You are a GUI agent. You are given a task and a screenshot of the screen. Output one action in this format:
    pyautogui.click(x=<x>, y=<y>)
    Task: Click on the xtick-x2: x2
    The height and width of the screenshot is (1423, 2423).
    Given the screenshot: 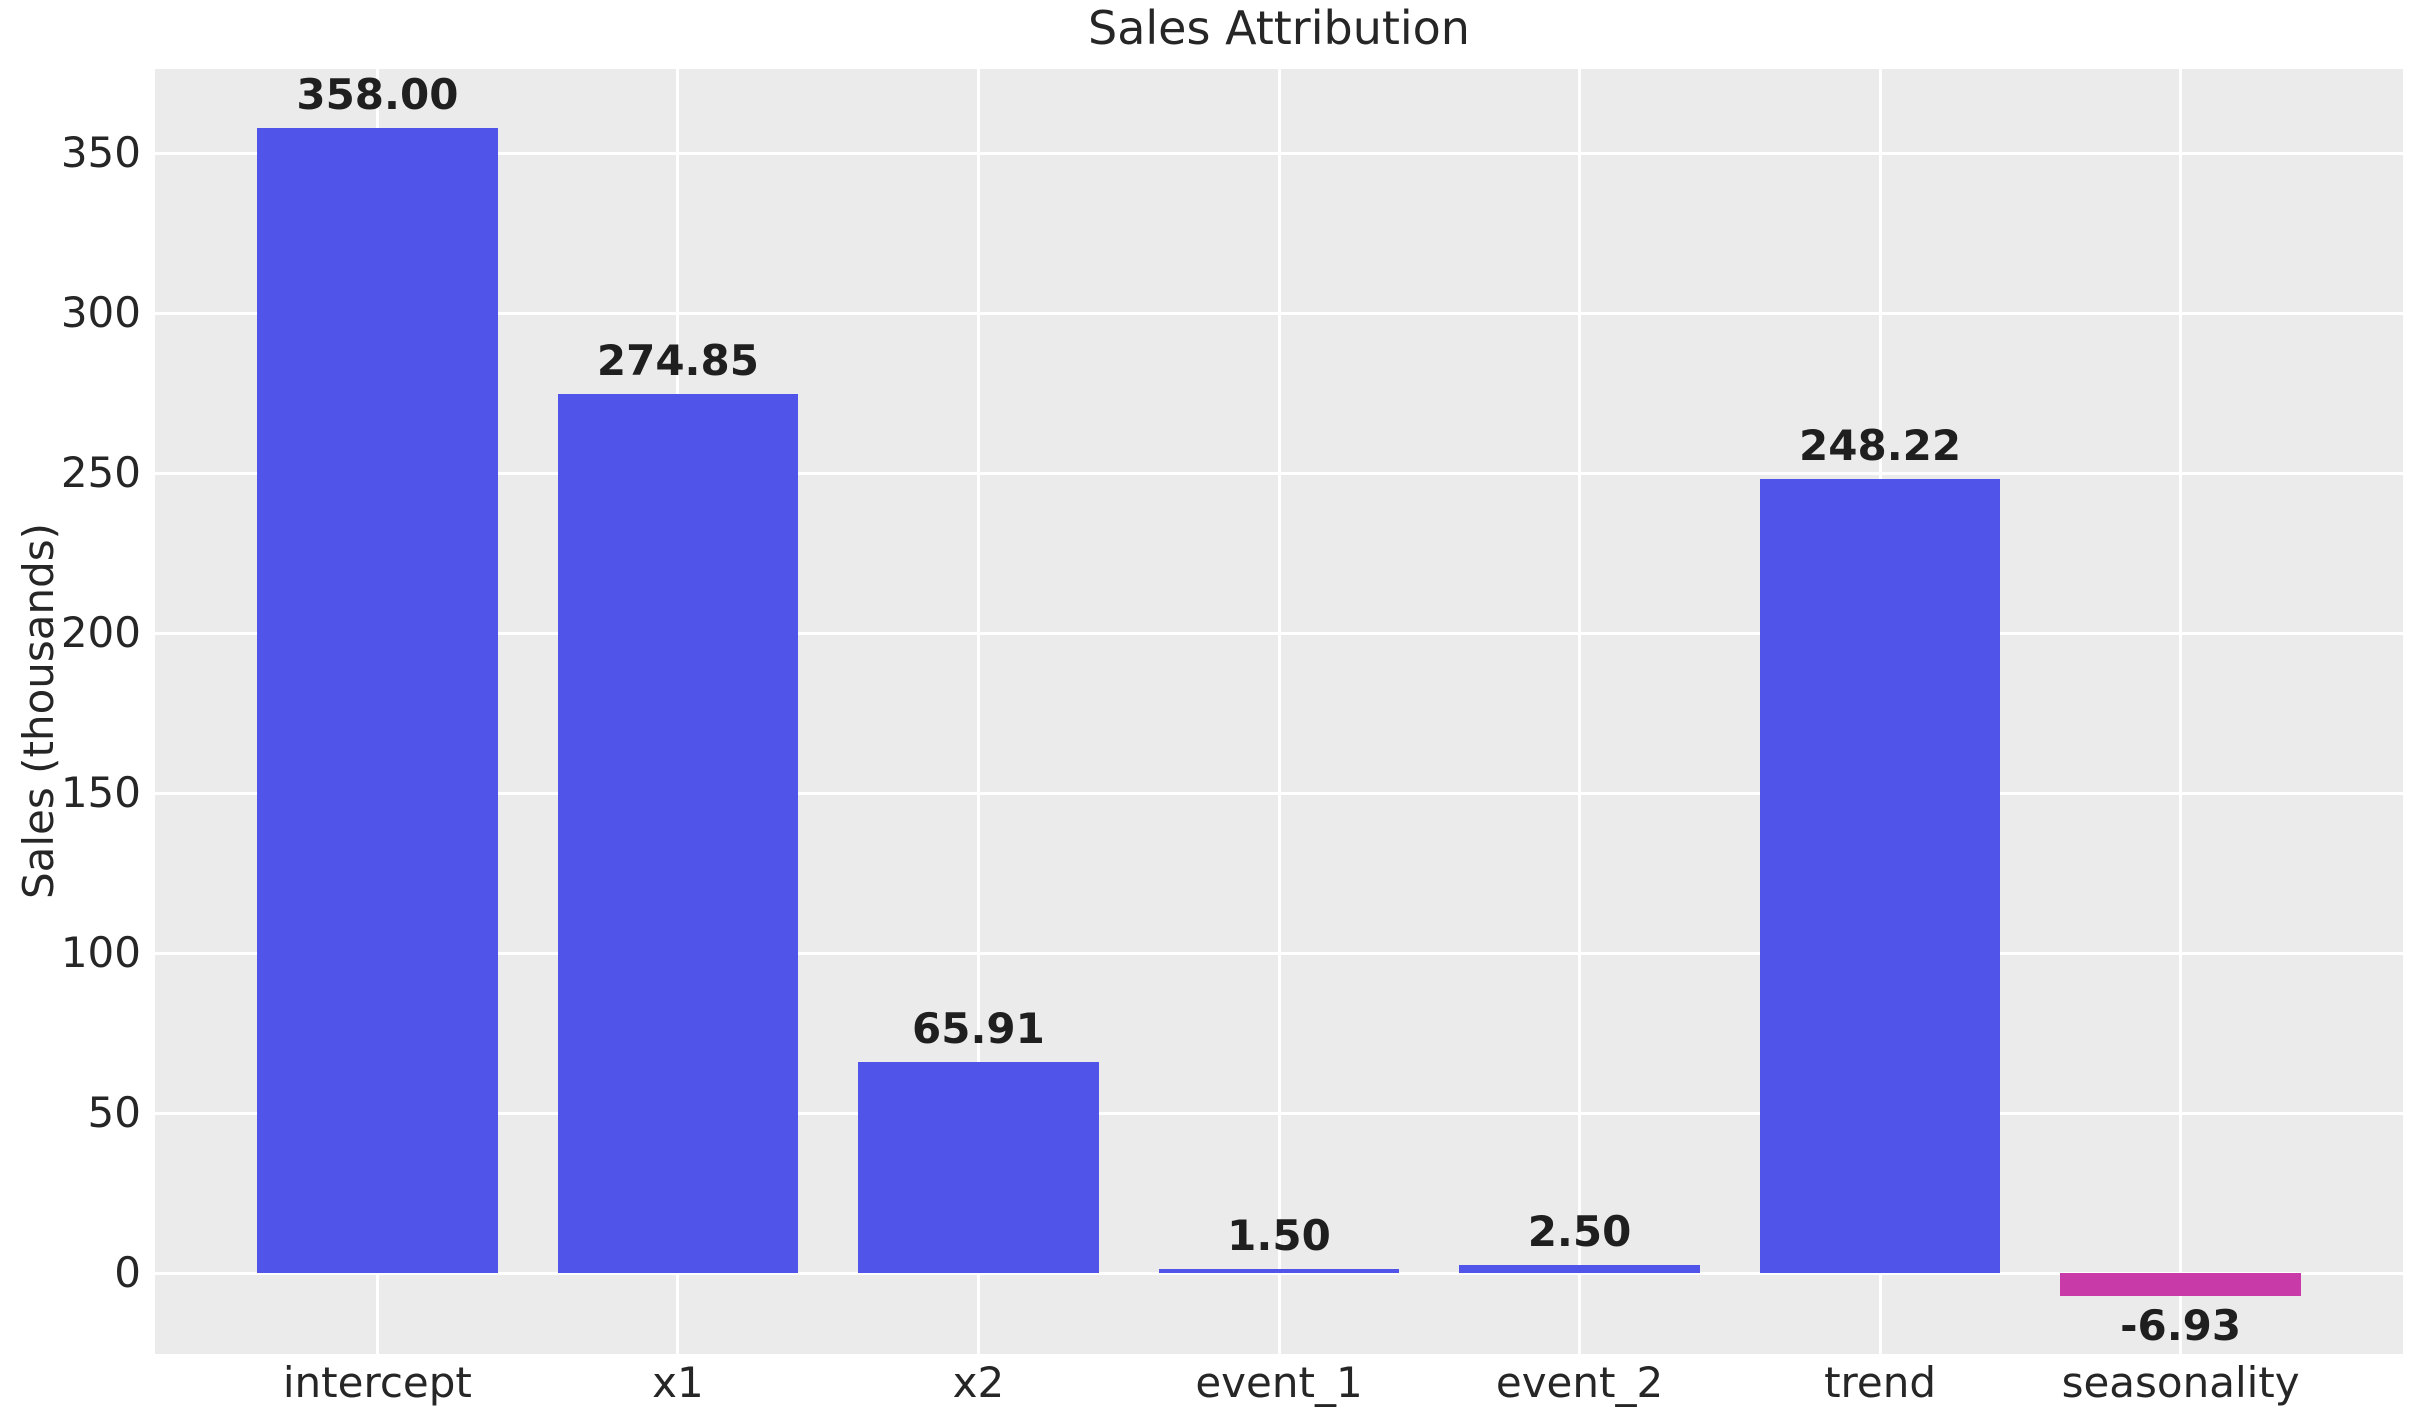 What is the action you would take?
    pyautogui.click(x=978, y=1382)
    